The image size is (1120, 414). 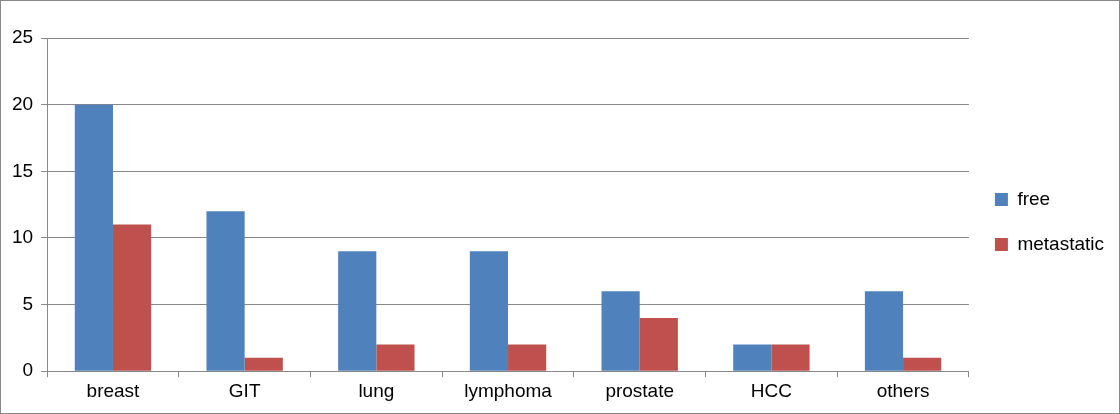 I want to click on x-tick-label: lung, so click(x=376, y=390).